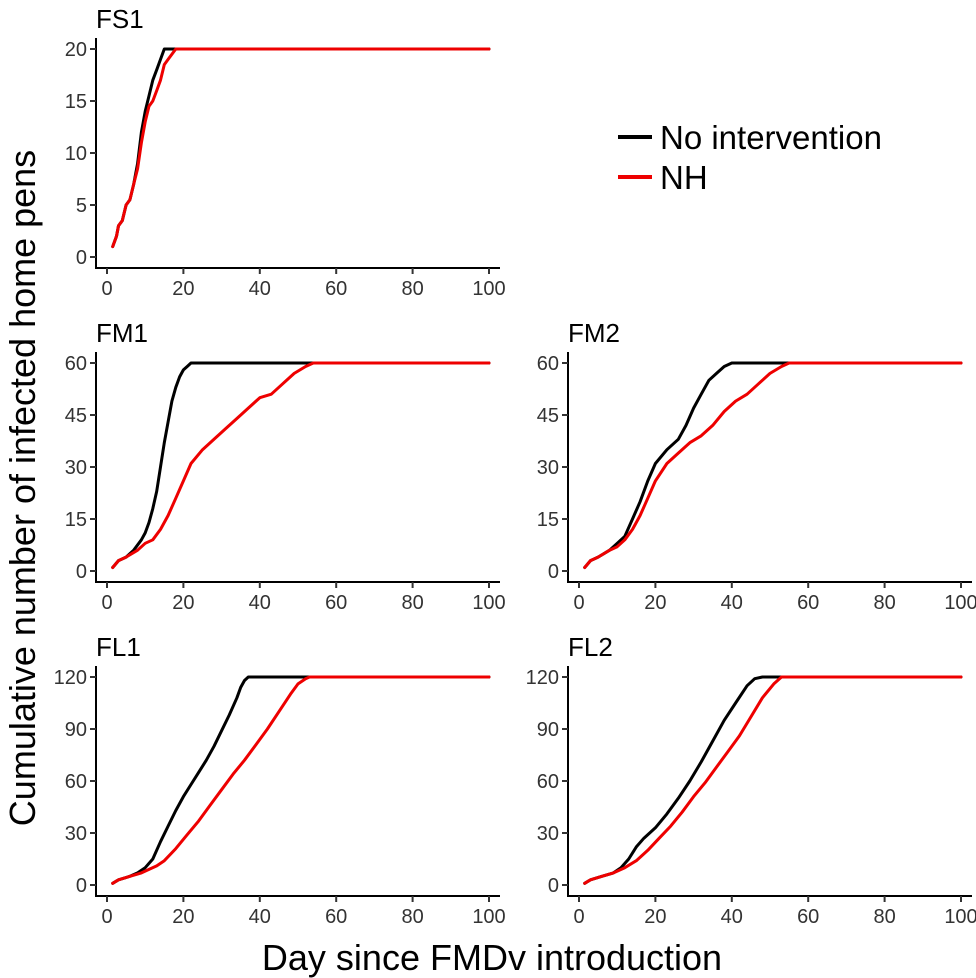  Describe the element at coordinates (750, 157) in the screenshot. I see `legend: No intervention NH` at that location.